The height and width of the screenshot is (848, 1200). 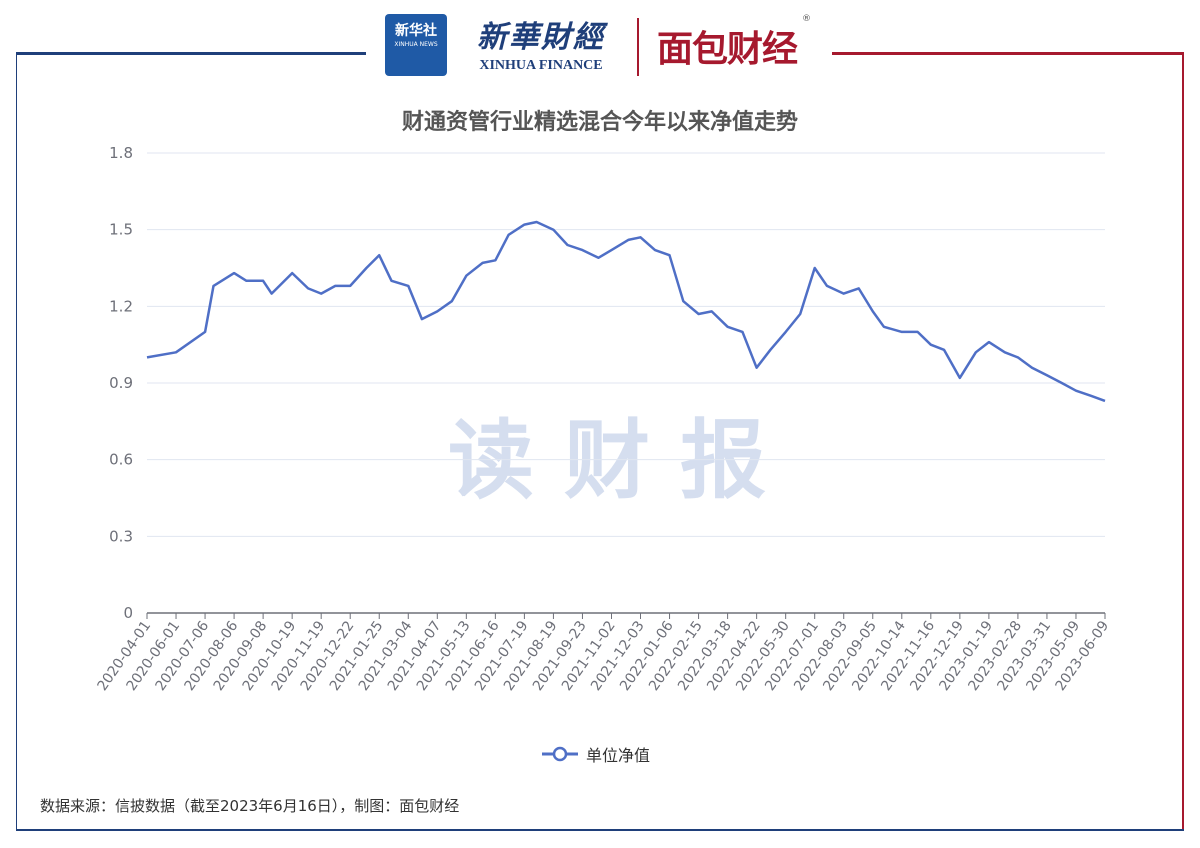 I want to click on y-tick-label: 1.5, so click(x=121, y=230).